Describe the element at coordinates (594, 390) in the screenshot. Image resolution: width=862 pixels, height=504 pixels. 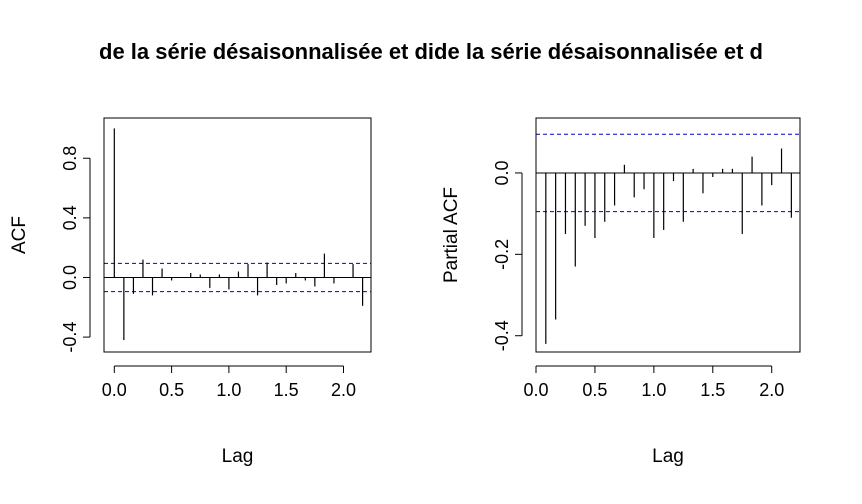
I see `pacf-x-tick-label: 0.5` at that location.